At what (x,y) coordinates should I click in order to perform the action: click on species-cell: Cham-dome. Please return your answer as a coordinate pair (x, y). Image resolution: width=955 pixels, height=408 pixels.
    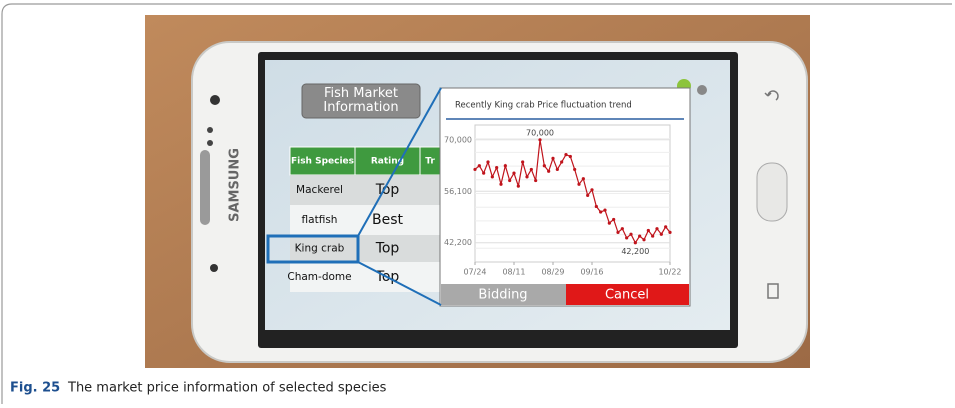
    Looking at the image, I should click on (319, 277).